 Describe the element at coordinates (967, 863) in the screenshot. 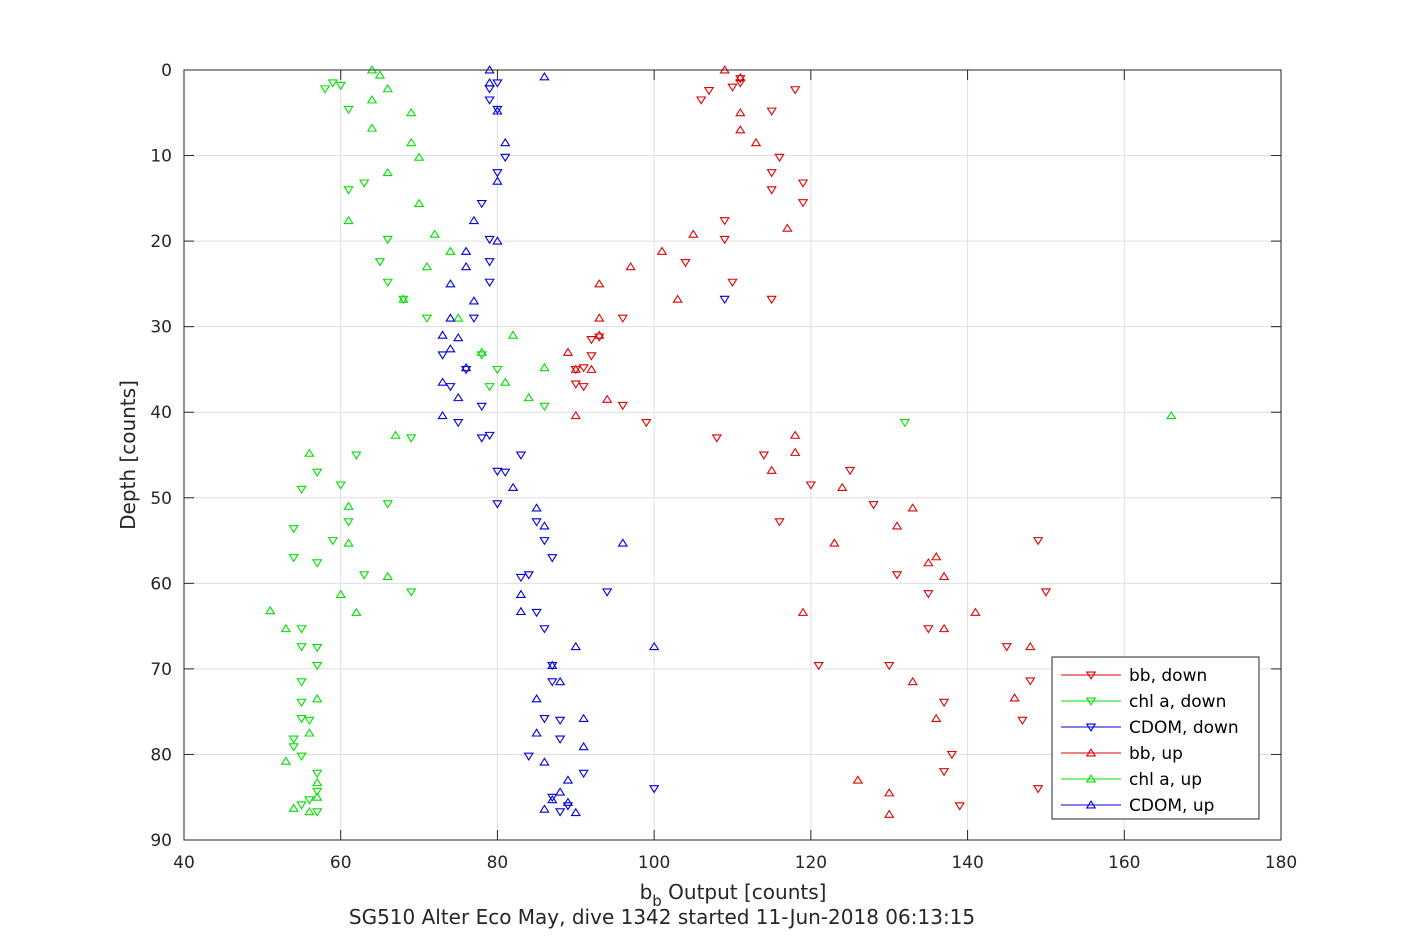

I see `x-tick-label: 140` at that location.